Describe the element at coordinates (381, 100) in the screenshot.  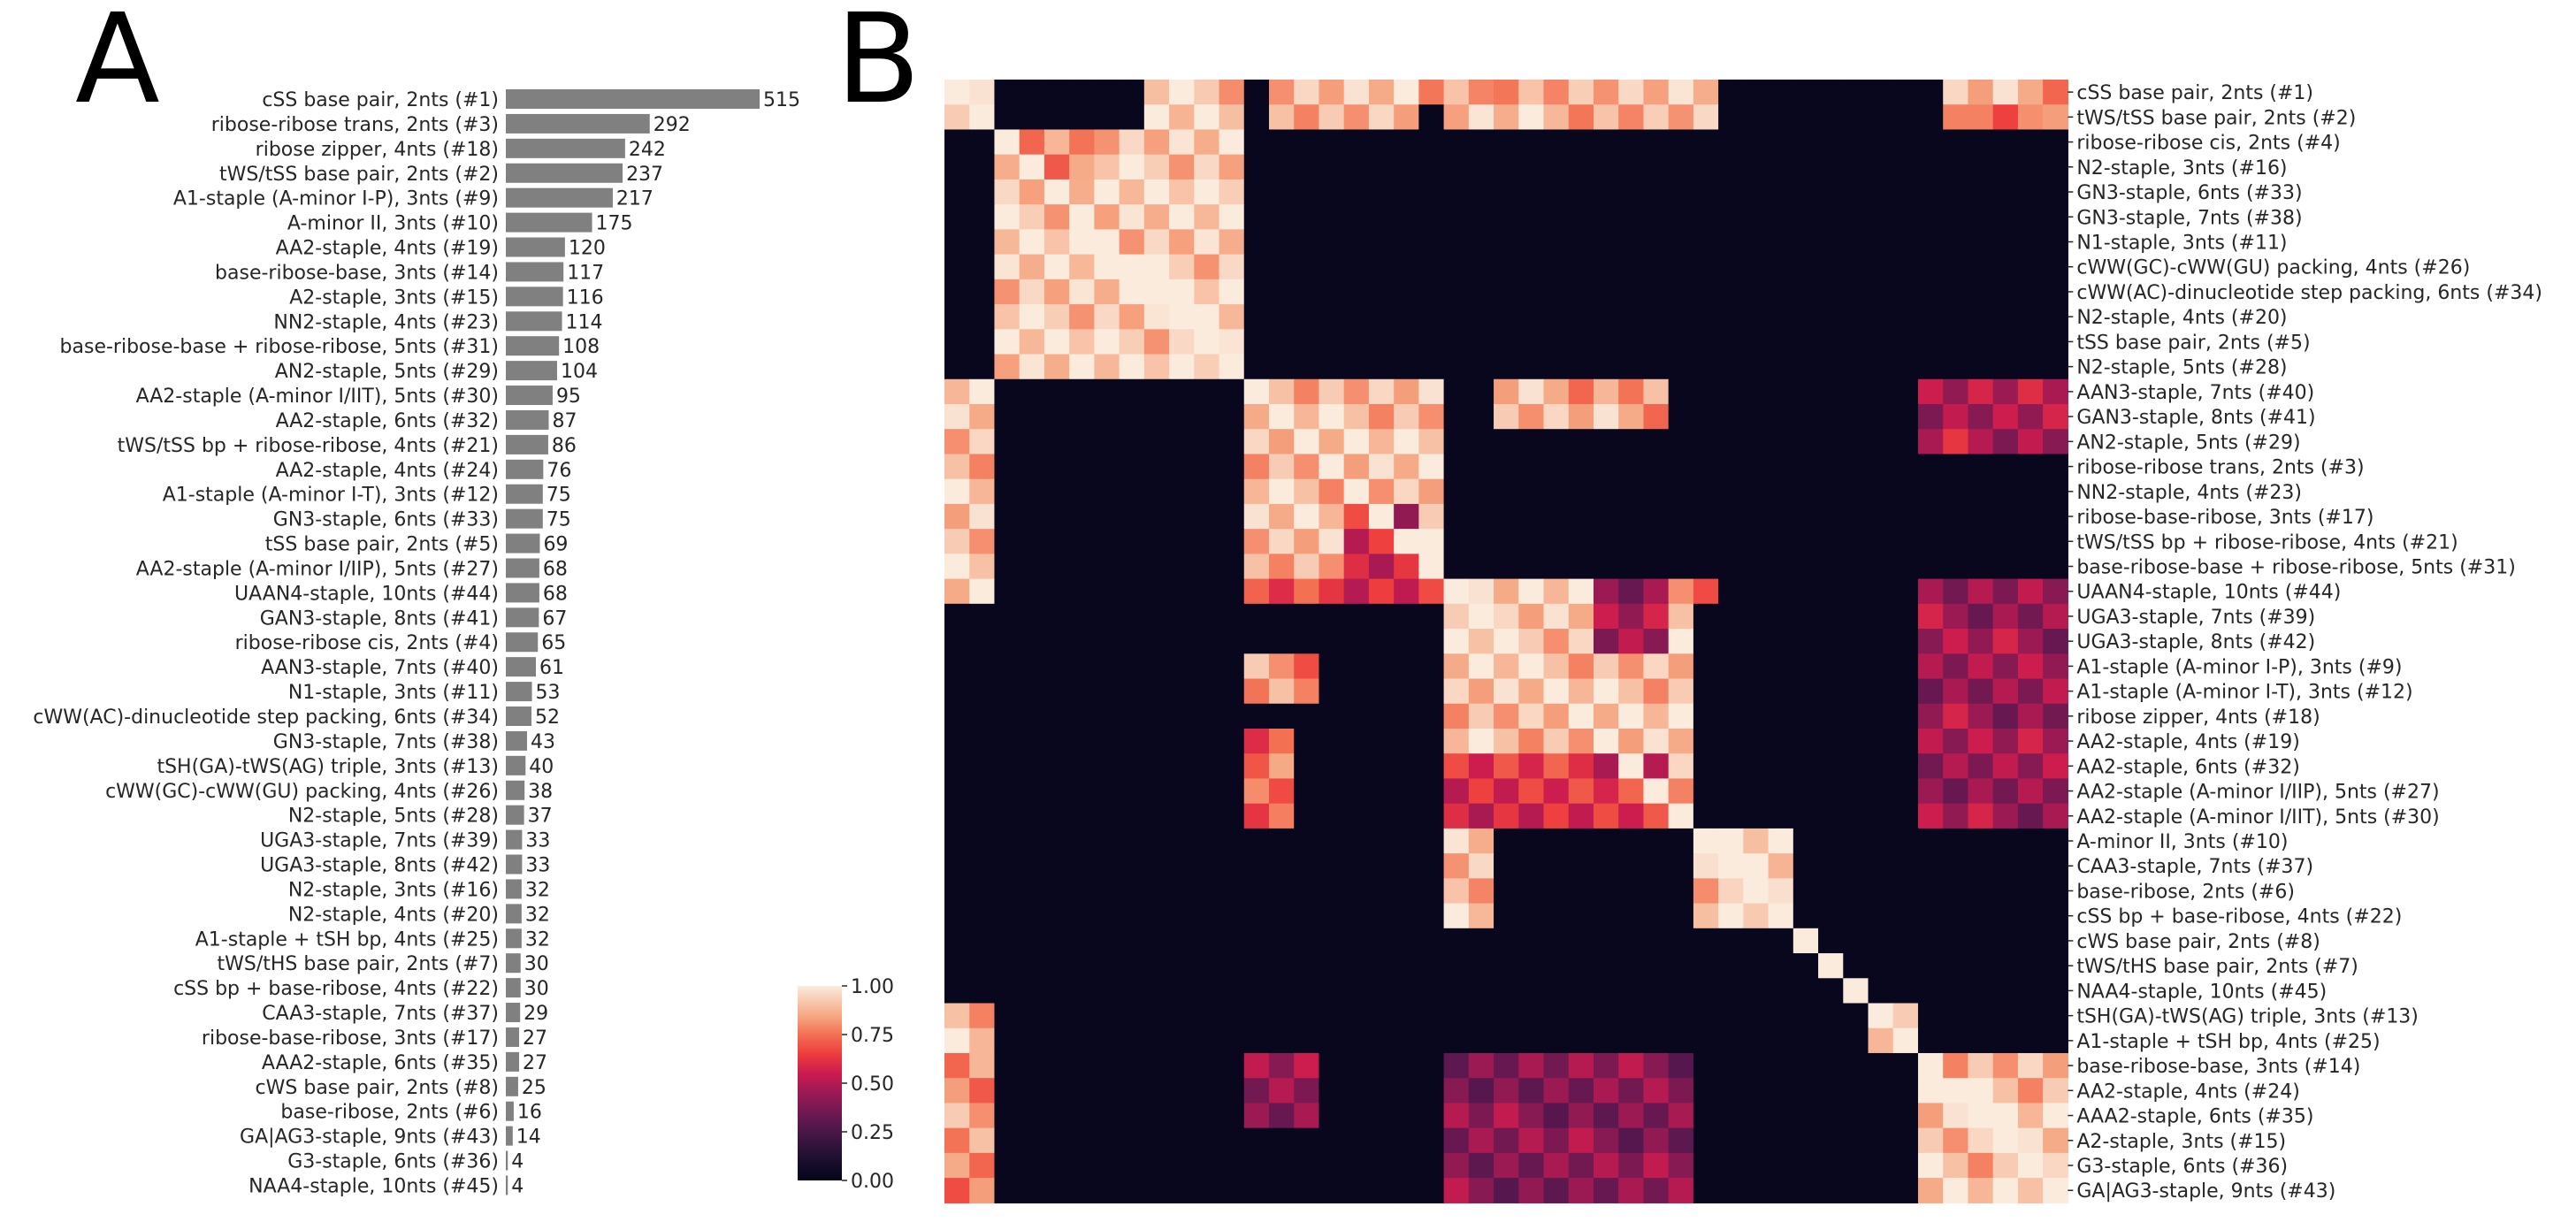
I see `category-label: cSS base pair, 2nts (#1)` at that location.